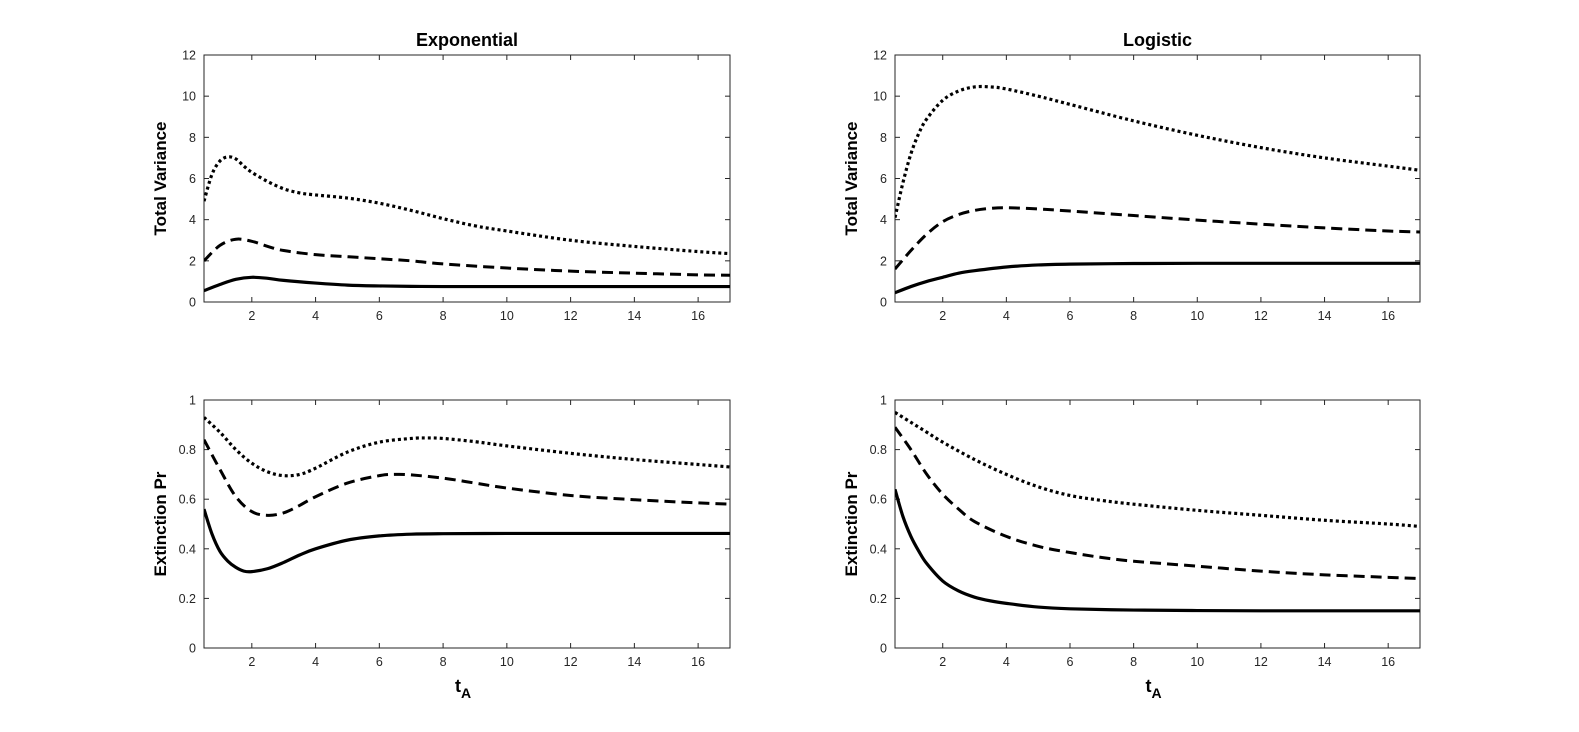  What do you see at coordinates (1157, 40) in the screenshot?
I see `panel-title: Logistic` at bounding box center [1157, 40].